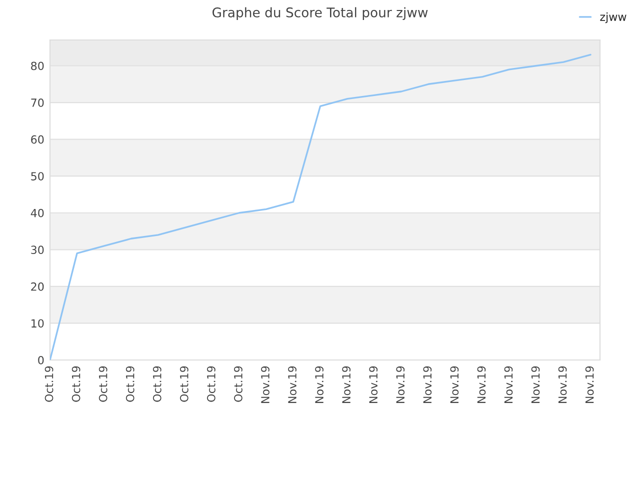 The width and height of the screenshot is (640, 480). I want to click on y-tick-label: 70, so click(37, 102).